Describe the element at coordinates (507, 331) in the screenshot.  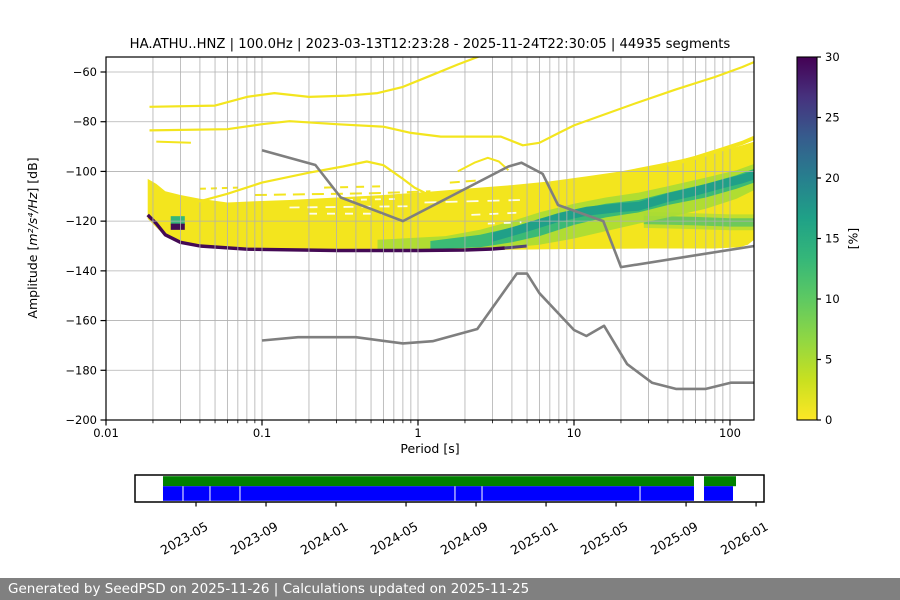
I see `noise-model-low` at that location.